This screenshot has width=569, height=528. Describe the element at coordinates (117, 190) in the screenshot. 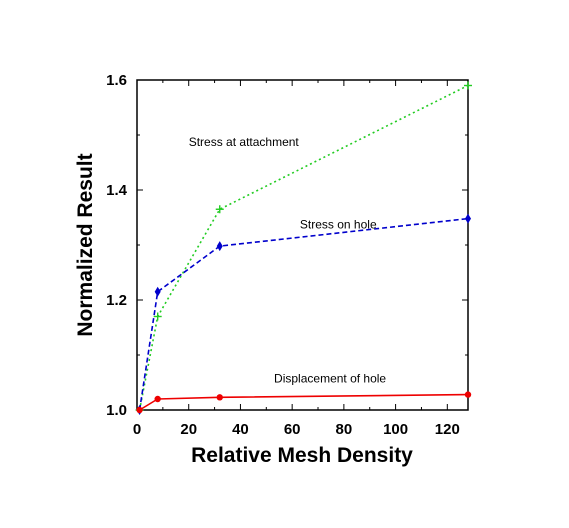

I see `y-tick-label: 1.4` at that location.